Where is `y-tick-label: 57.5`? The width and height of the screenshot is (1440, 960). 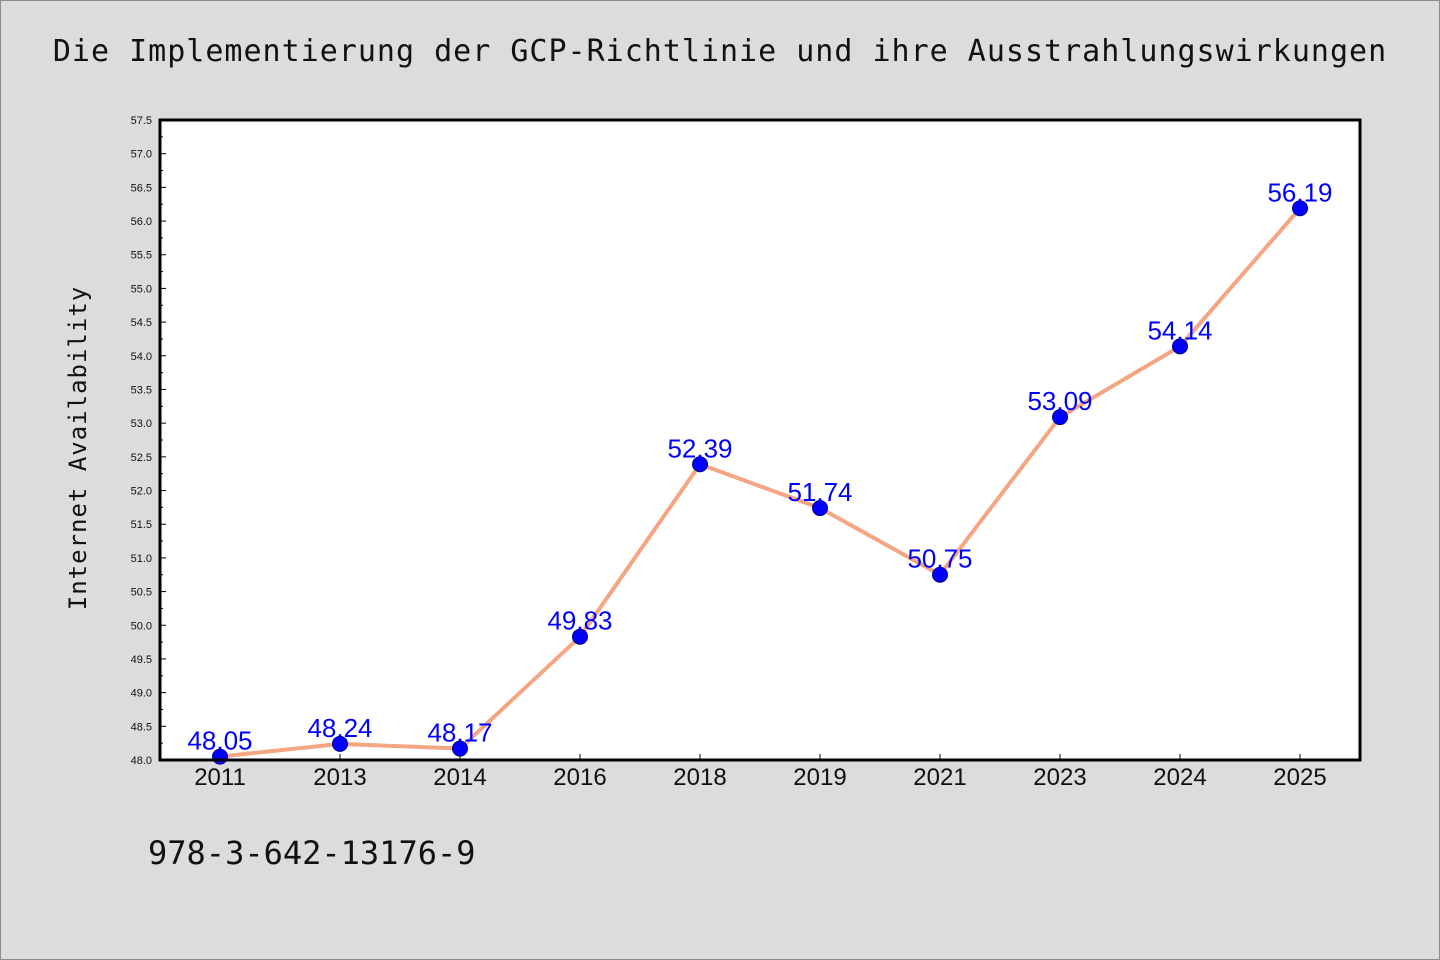
y-tick-label: 57.5 is located at coordinates (141, 121).